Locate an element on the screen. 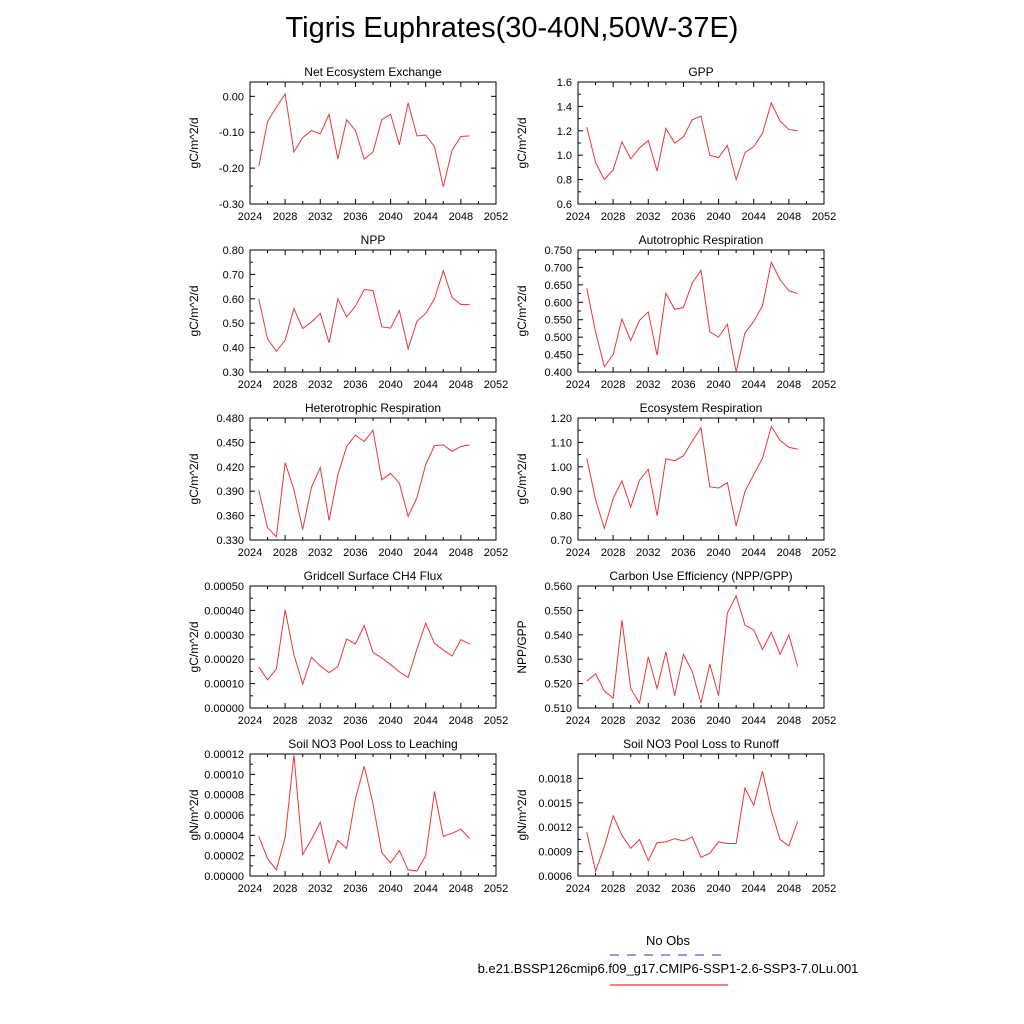 Image resolution: width=1024 pixels, height=1024 pixels. y-tick-label: 0.650 is located at coordinates (558, 286).